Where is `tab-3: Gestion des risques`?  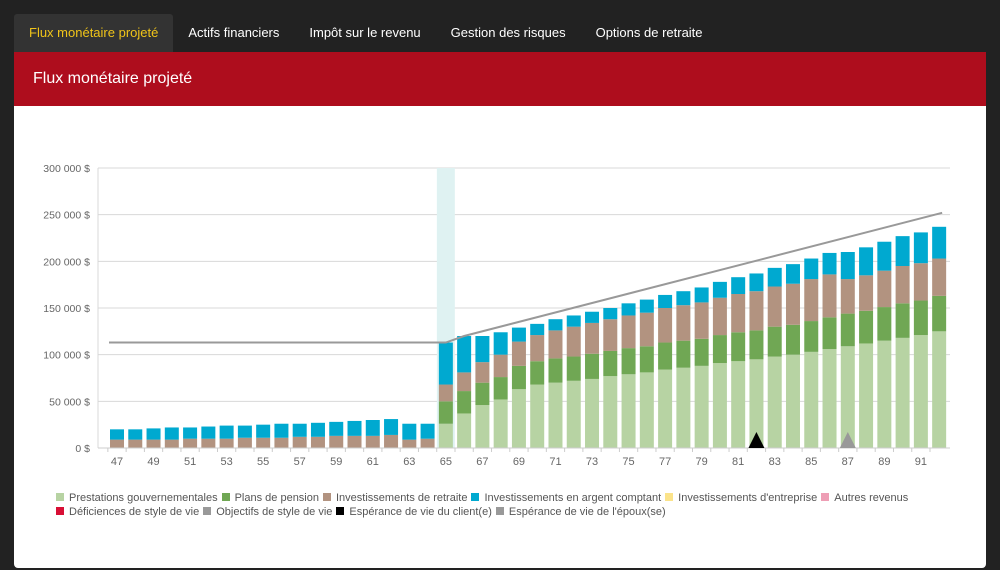
tab-3: Gestion des risques is located at coordinates (508, 32).